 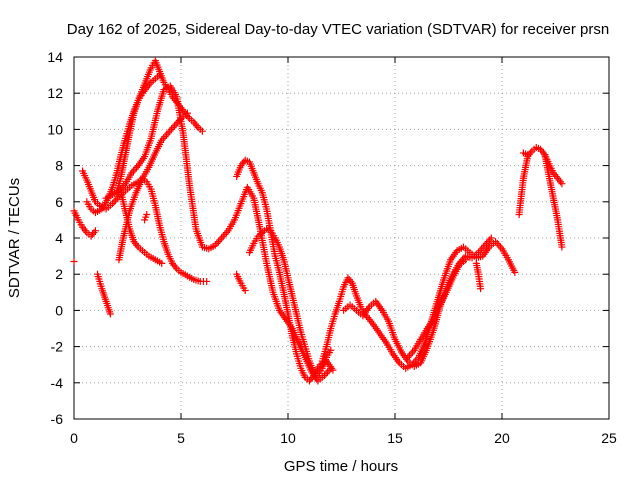 I want to click on y-axis-title: SDTVAR / TECUs, so click(x=14, y=238).